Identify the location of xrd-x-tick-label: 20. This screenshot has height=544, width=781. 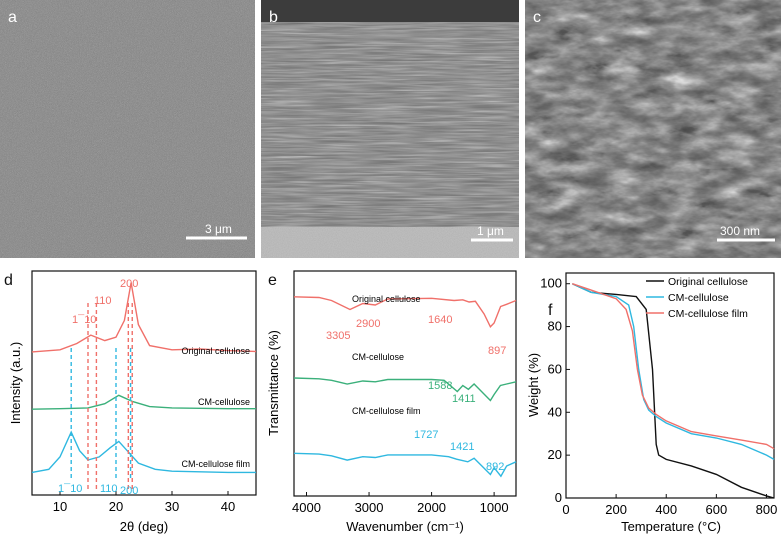
(116, 506).